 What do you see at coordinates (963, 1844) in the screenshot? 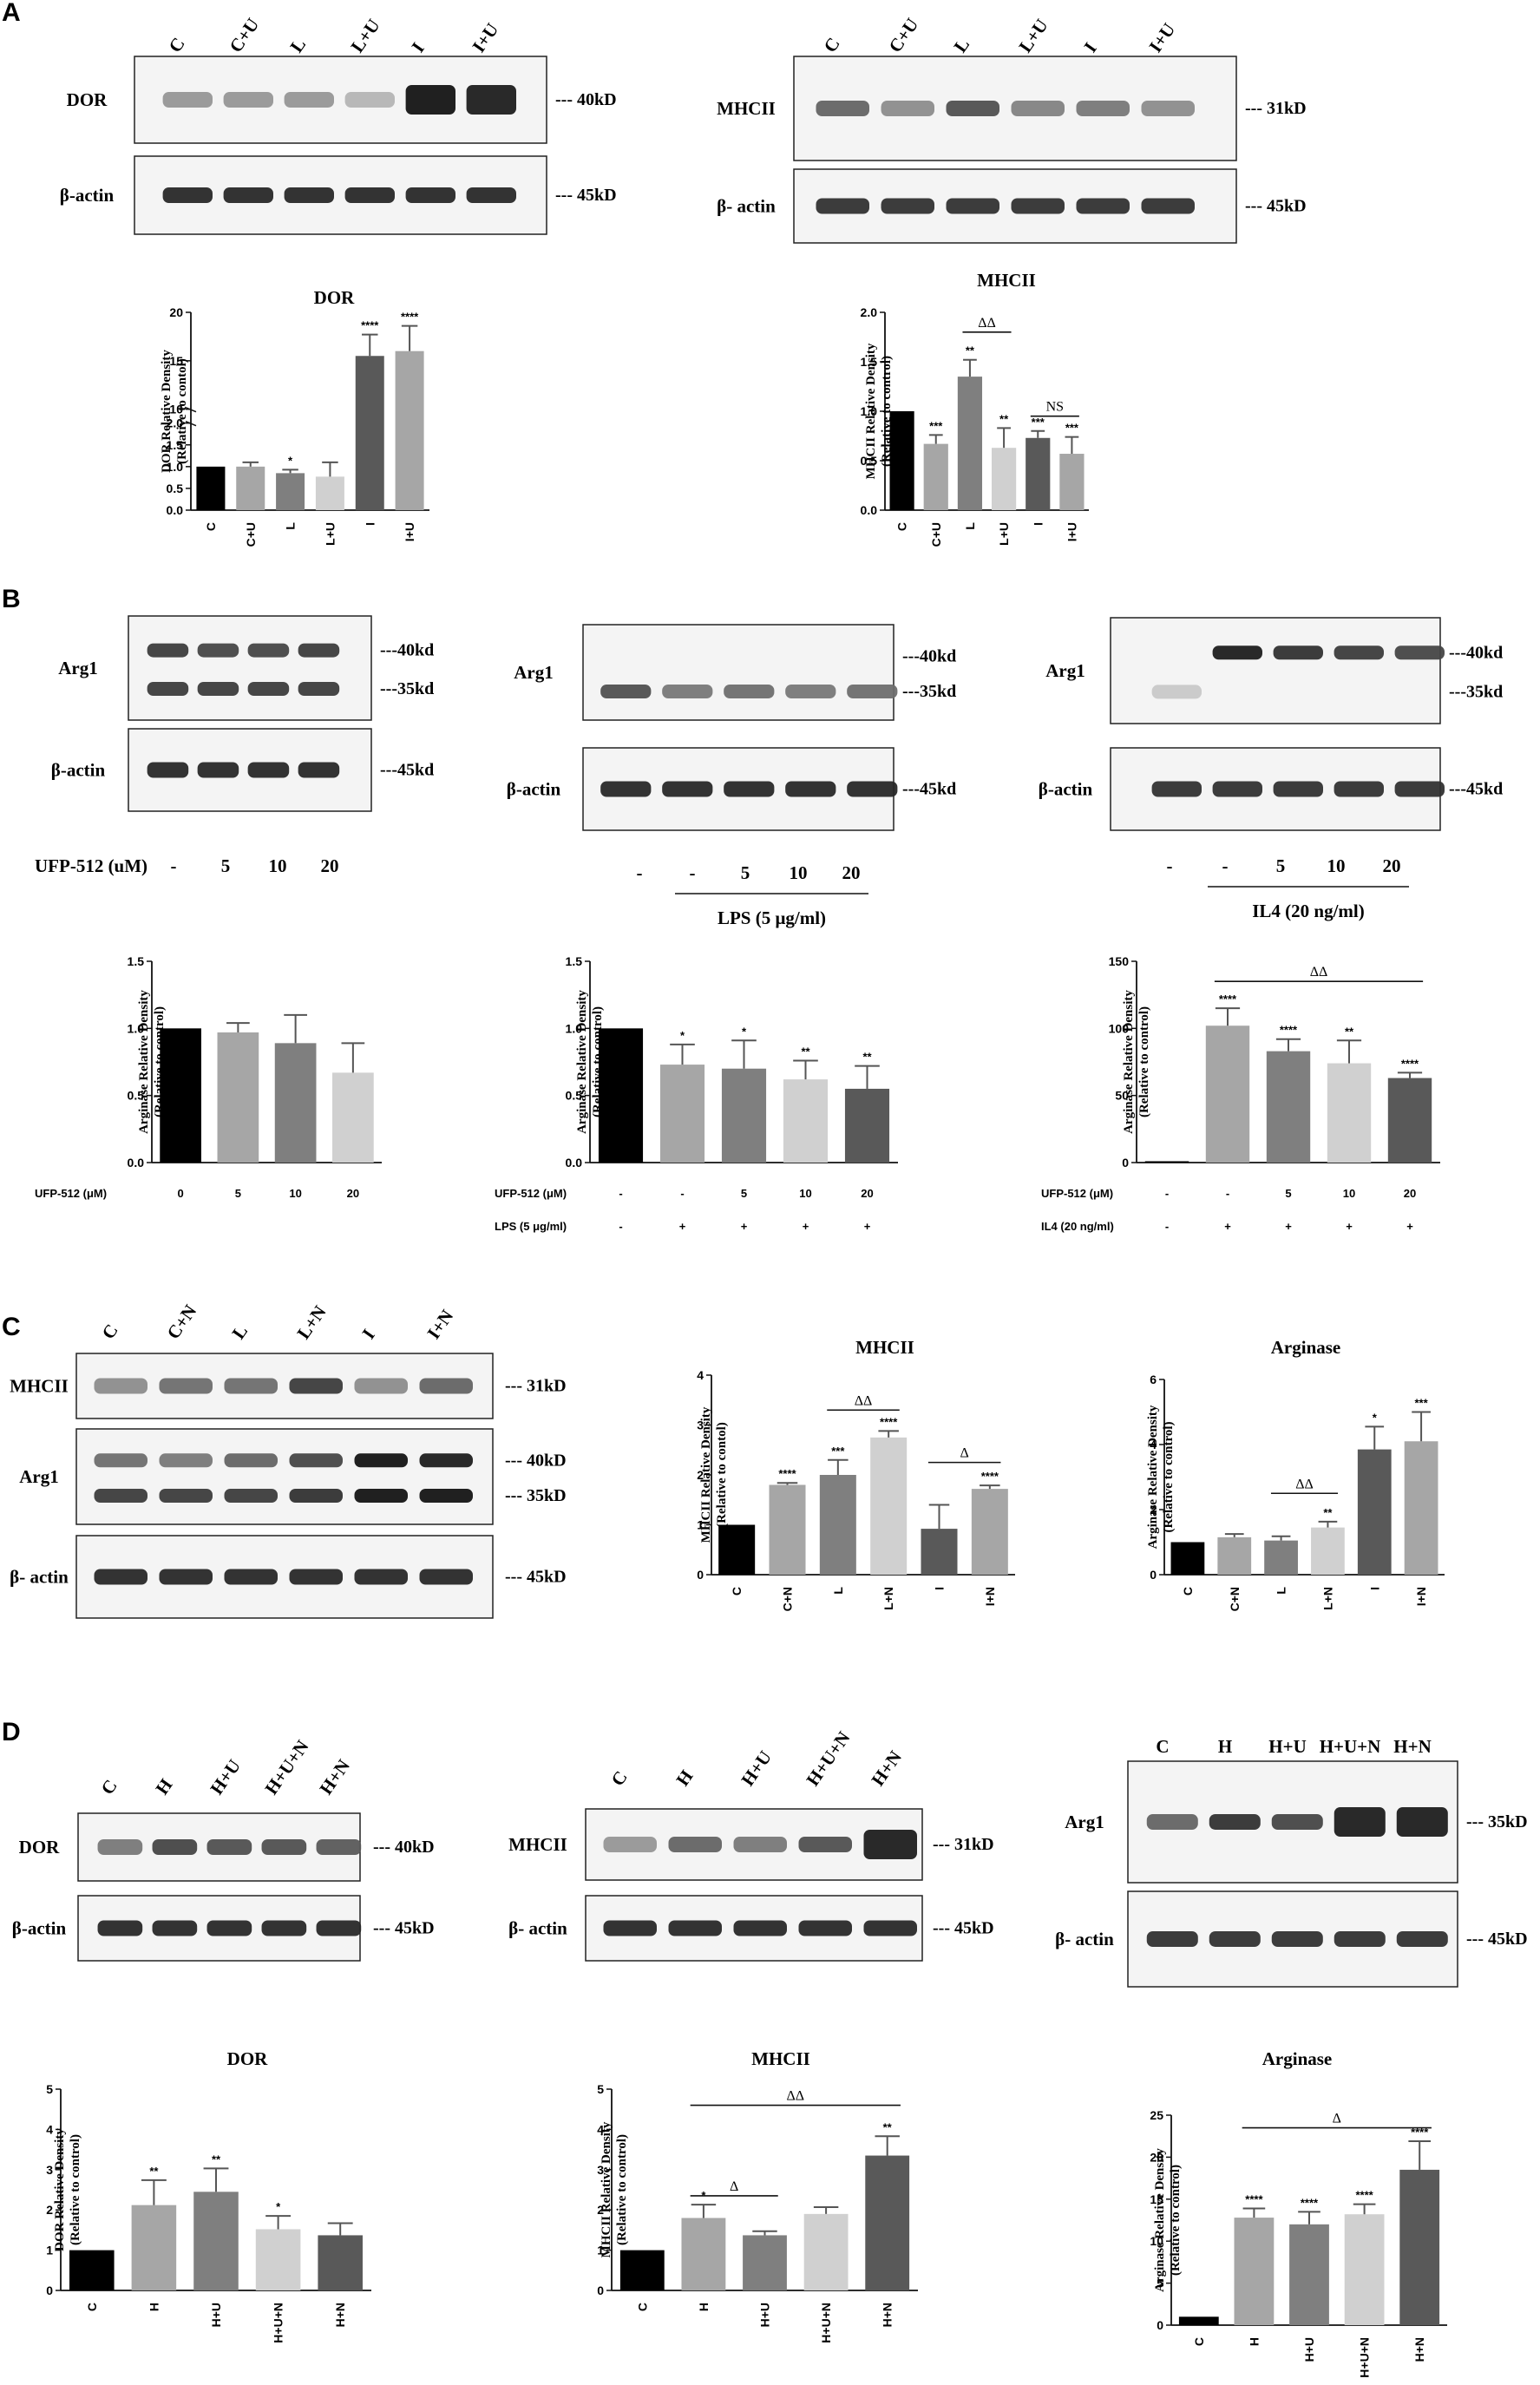
I see `kd-marker: --- 31kD` at bounding box center [963, 1844].